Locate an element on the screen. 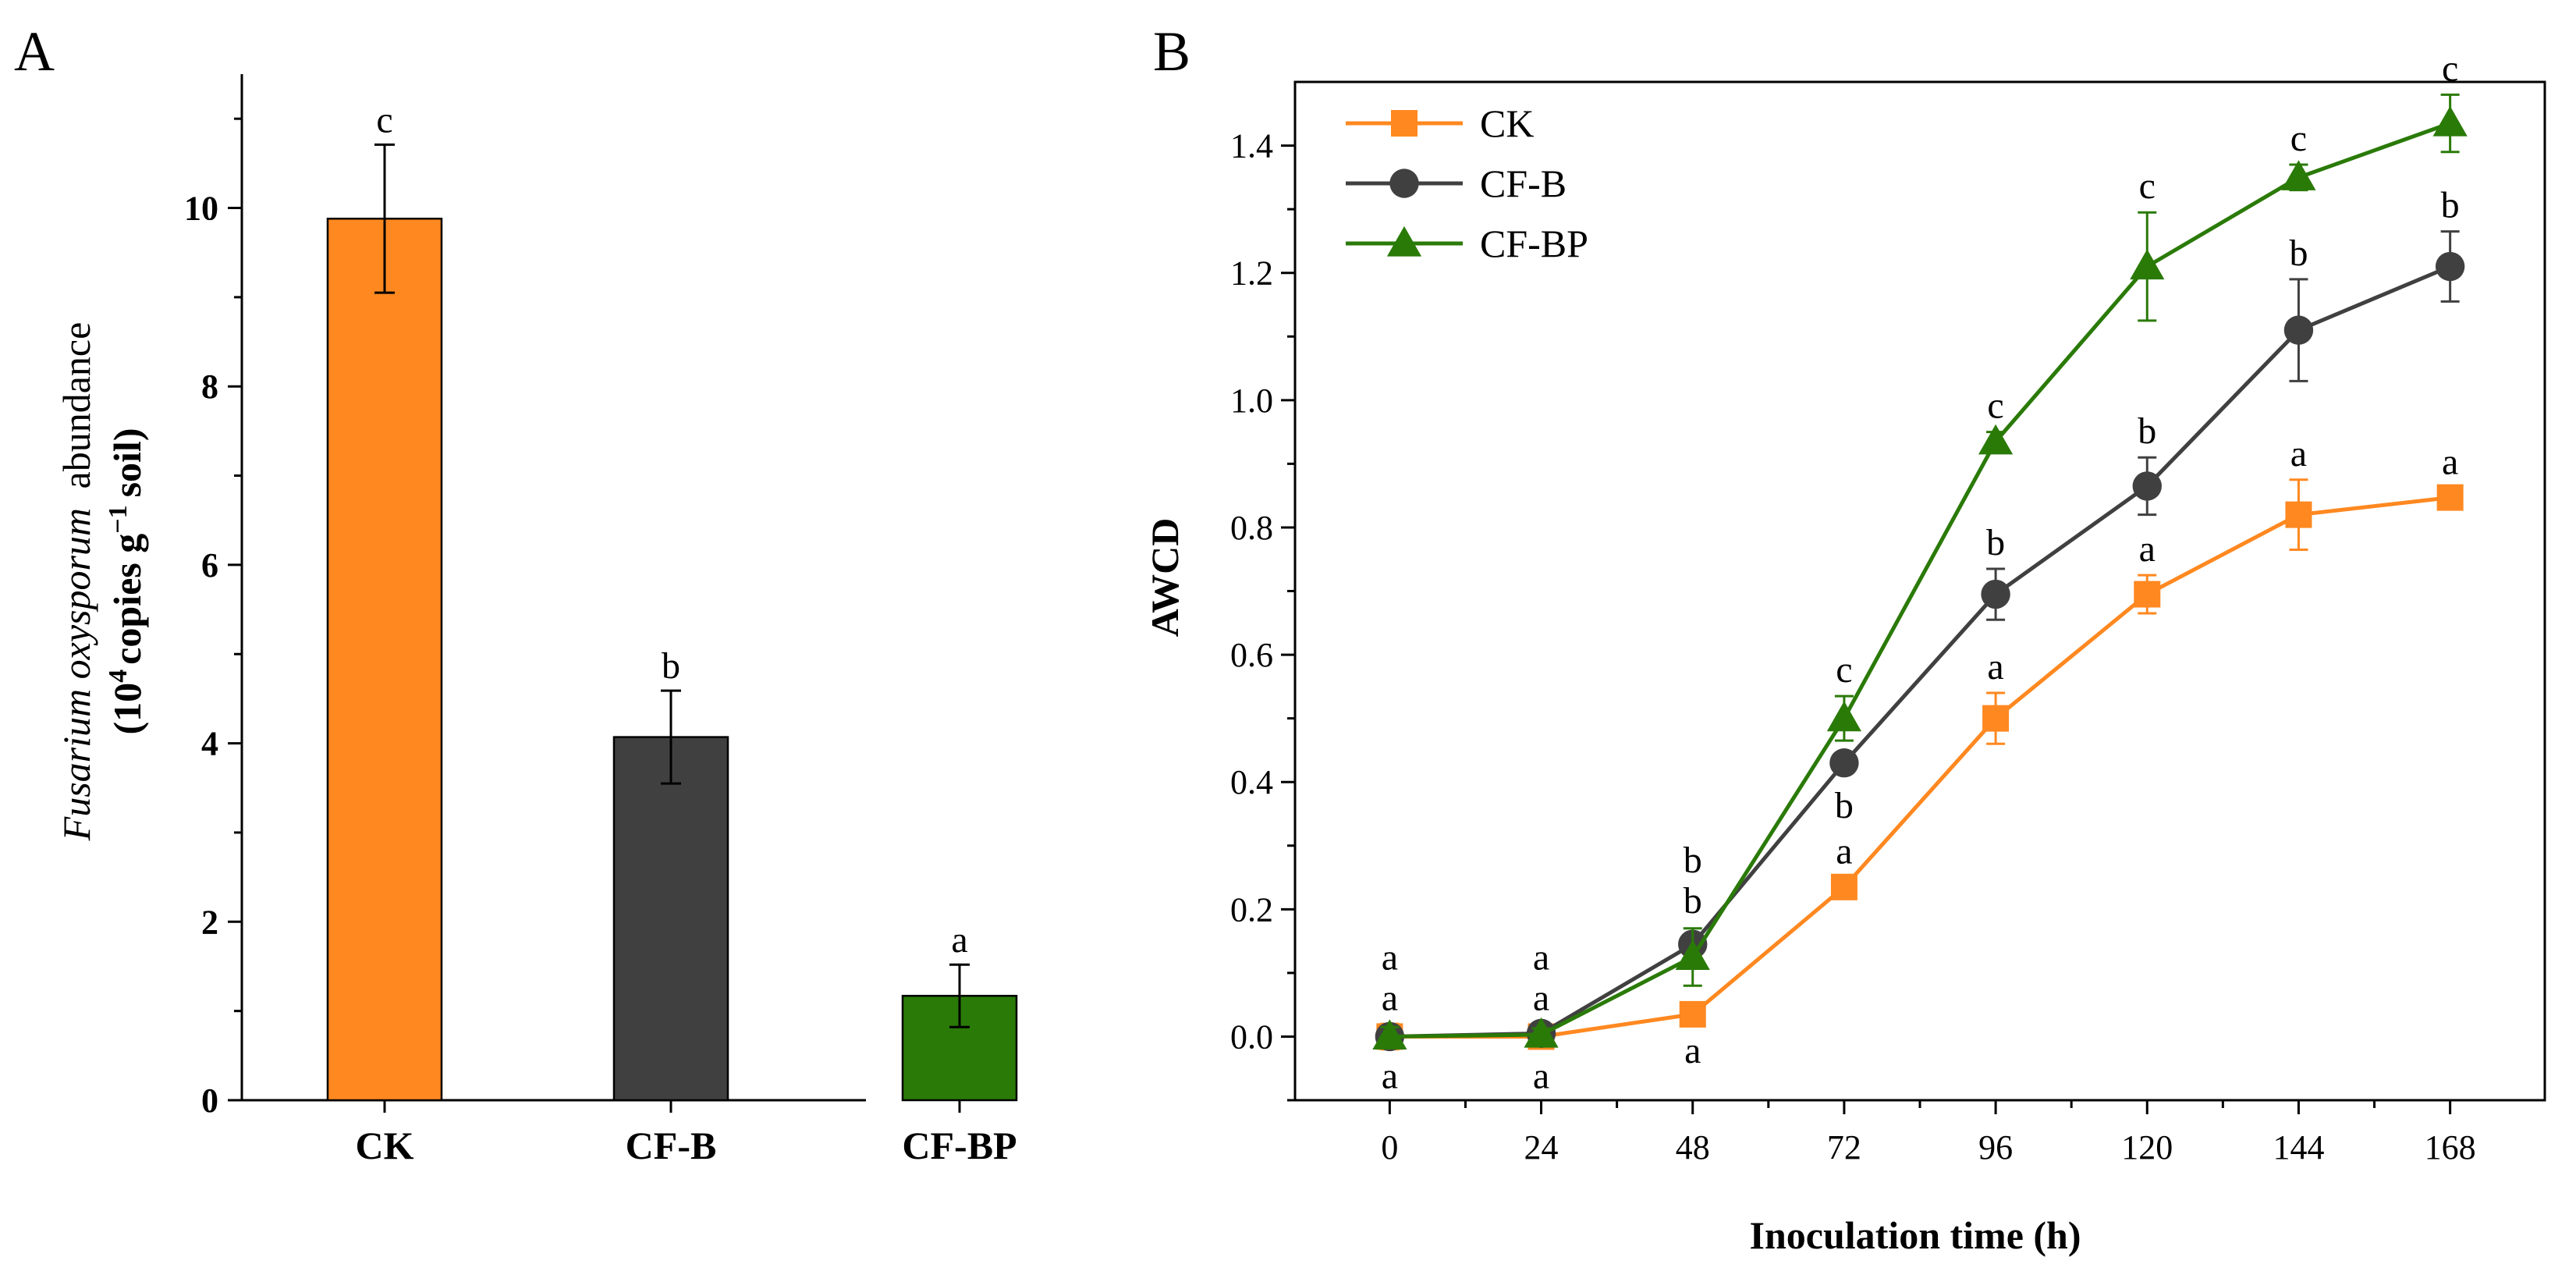 The image size is (2576, 1275). y-tick-label: 1.2 is located at coordinates (1251, 273).